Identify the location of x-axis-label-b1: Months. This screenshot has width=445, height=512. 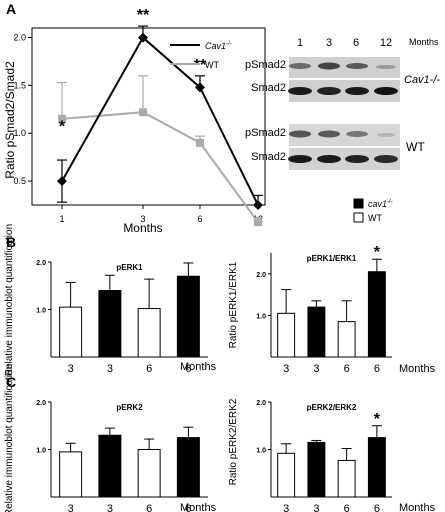
(198, 367).